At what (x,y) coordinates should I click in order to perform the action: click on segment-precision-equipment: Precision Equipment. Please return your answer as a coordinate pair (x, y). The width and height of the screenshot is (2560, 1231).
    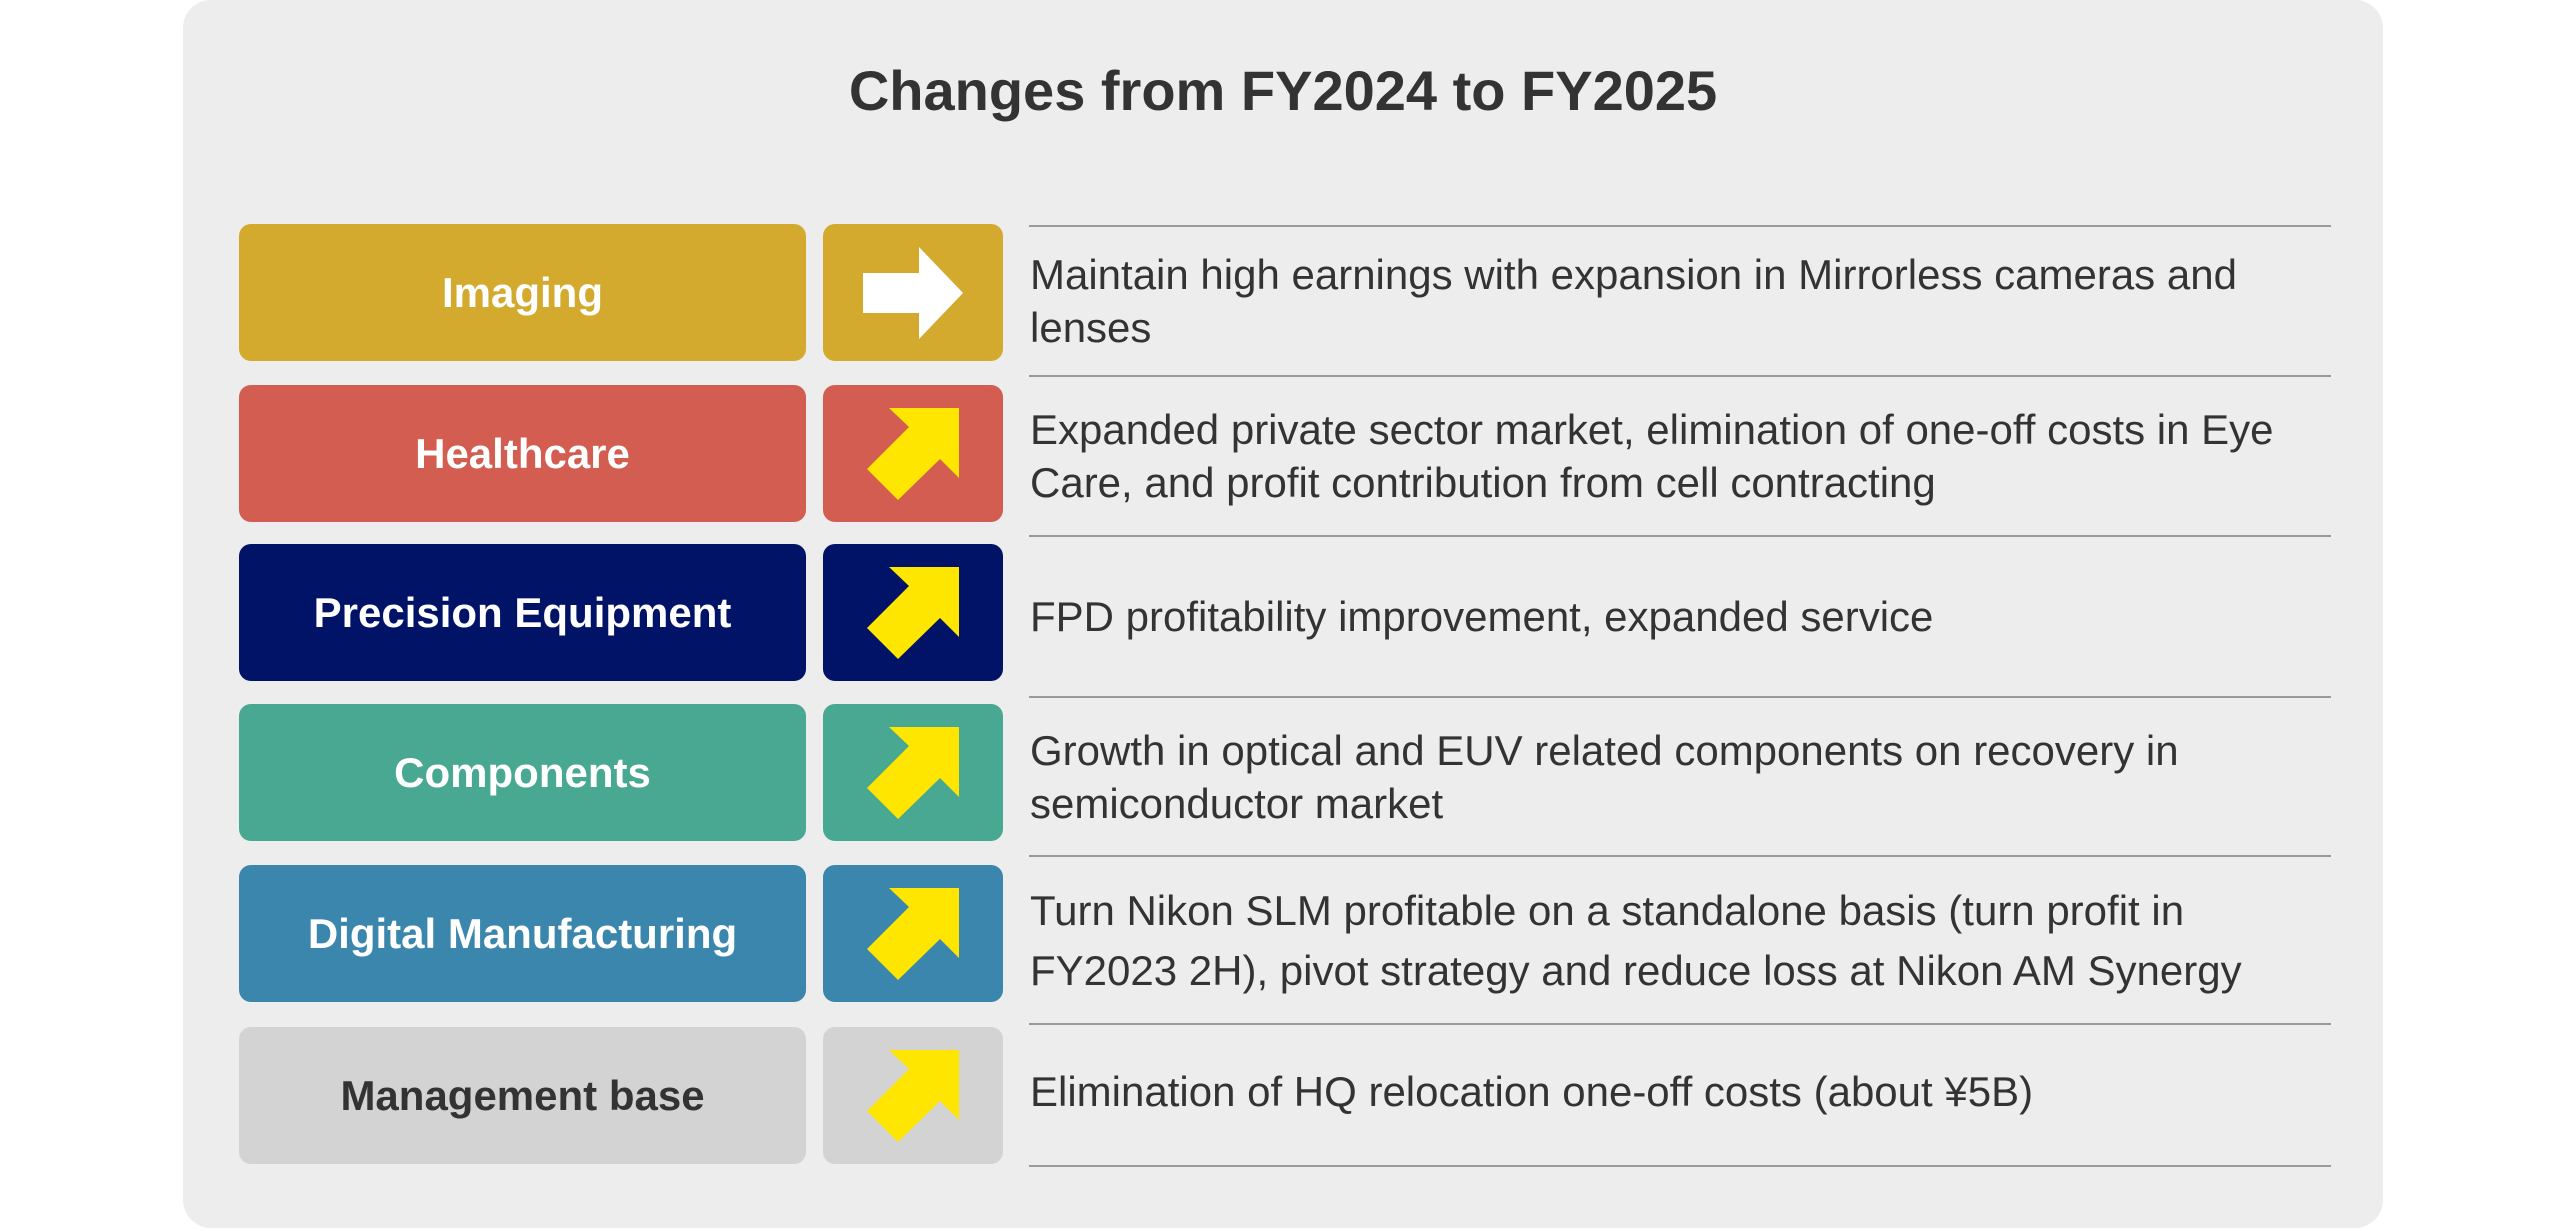
    Looking at the image, I should click on (522, 612).